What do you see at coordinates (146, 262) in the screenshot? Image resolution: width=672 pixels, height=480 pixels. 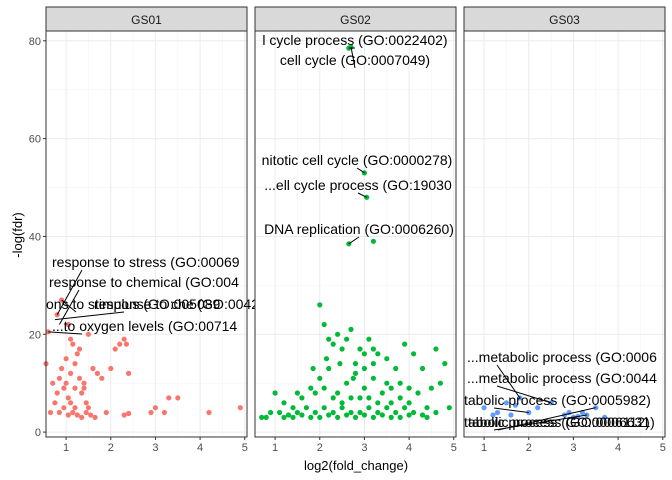 I see `point-label: response to stress (GO:00069` at bounding box center [146, 262].